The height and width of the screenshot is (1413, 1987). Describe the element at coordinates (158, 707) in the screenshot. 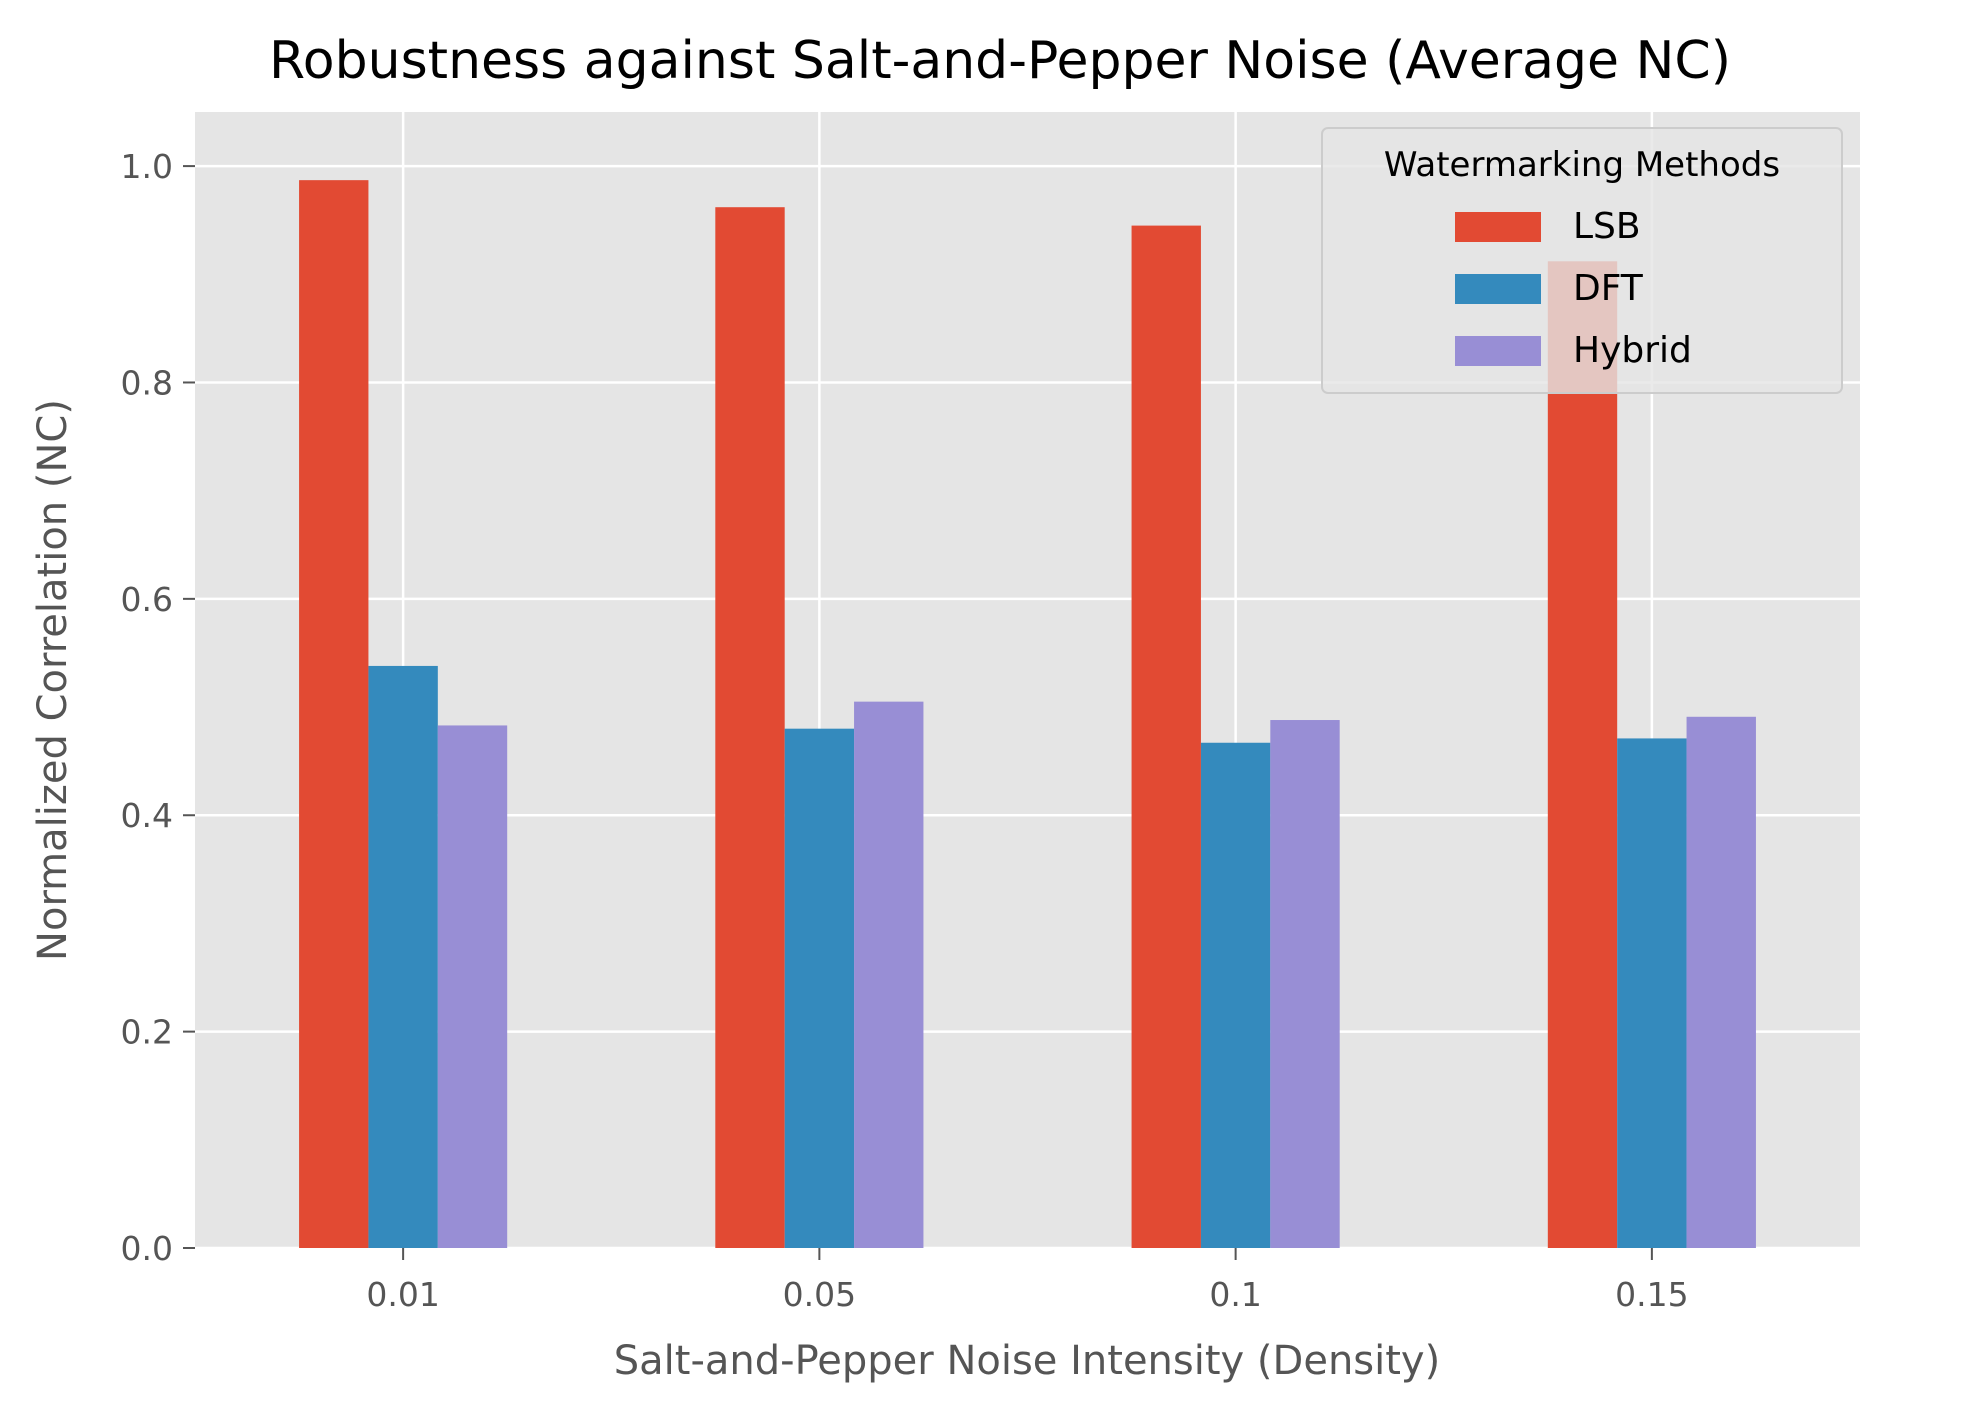

I see `y-axis: 0.0 0.2 0.4 0.6 0.8 1.0` at that location.